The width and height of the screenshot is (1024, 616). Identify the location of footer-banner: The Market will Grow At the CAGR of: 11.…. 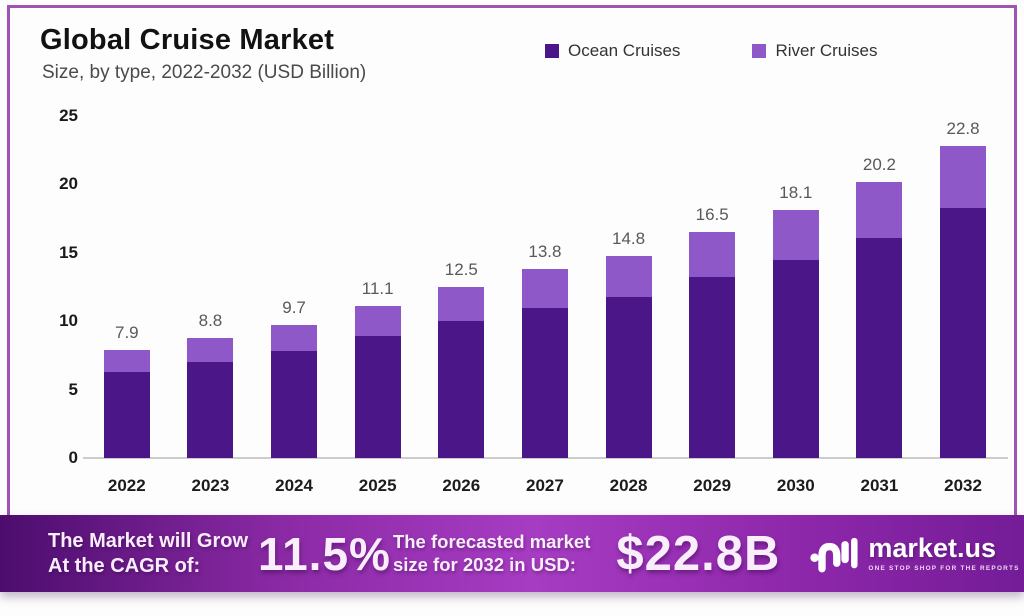
(512, 553).